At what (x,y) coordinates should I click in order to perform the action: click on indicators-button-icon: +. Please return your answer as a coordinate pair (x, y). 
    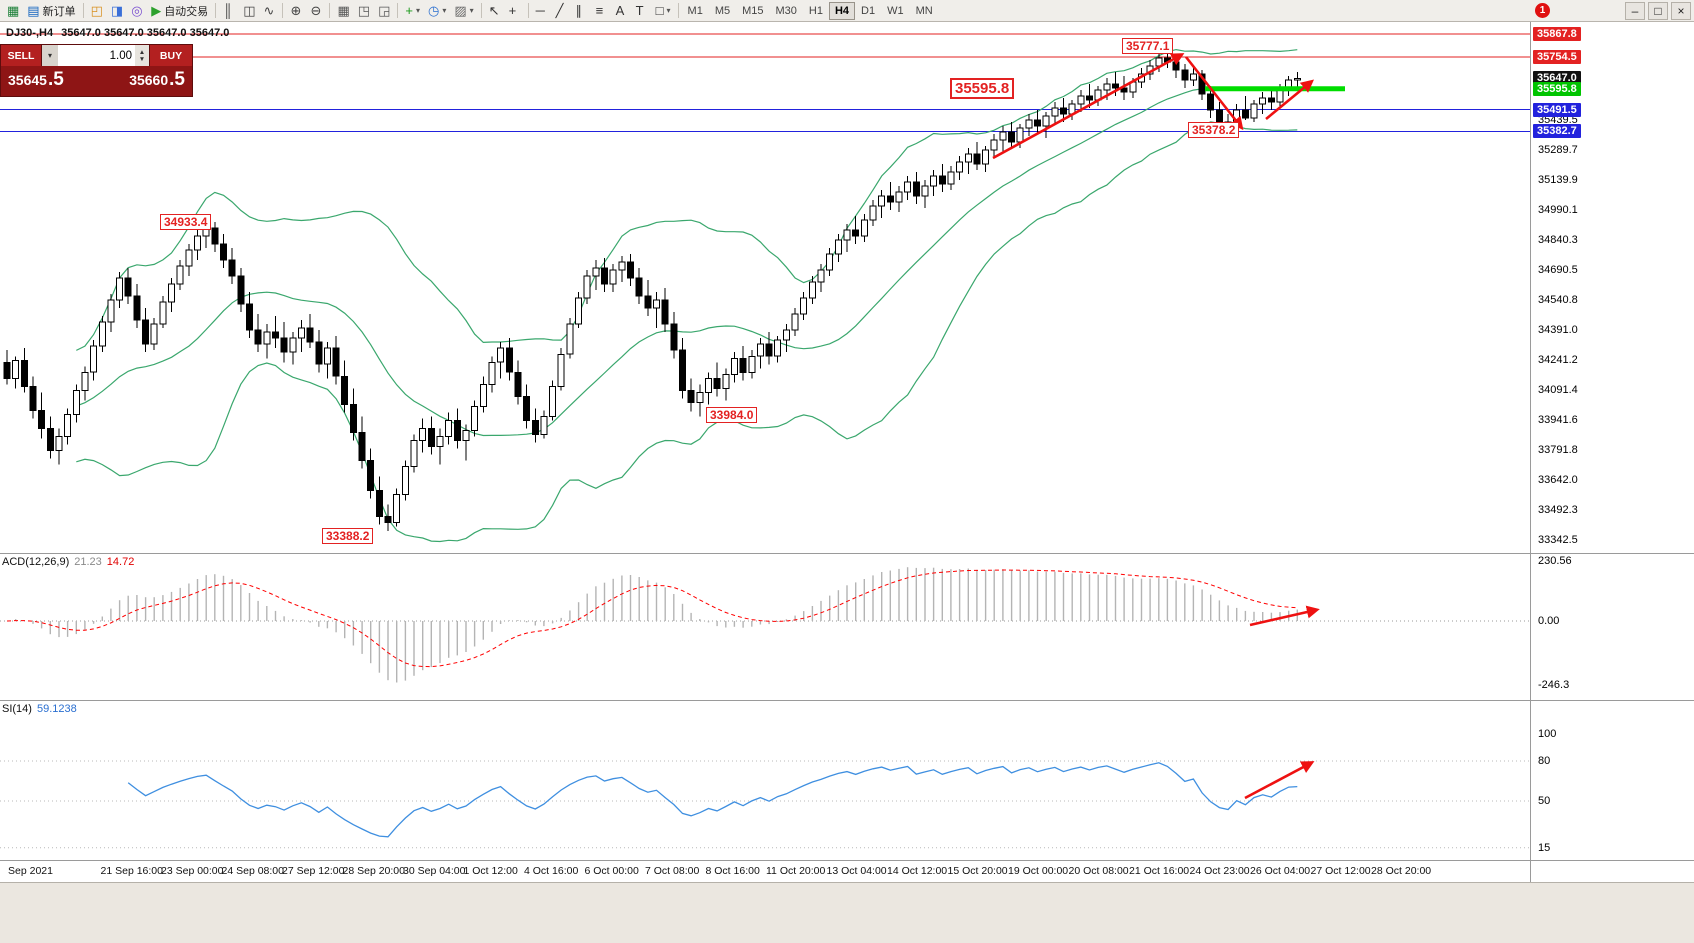
    Looking at the image, I should click on (409, 10).